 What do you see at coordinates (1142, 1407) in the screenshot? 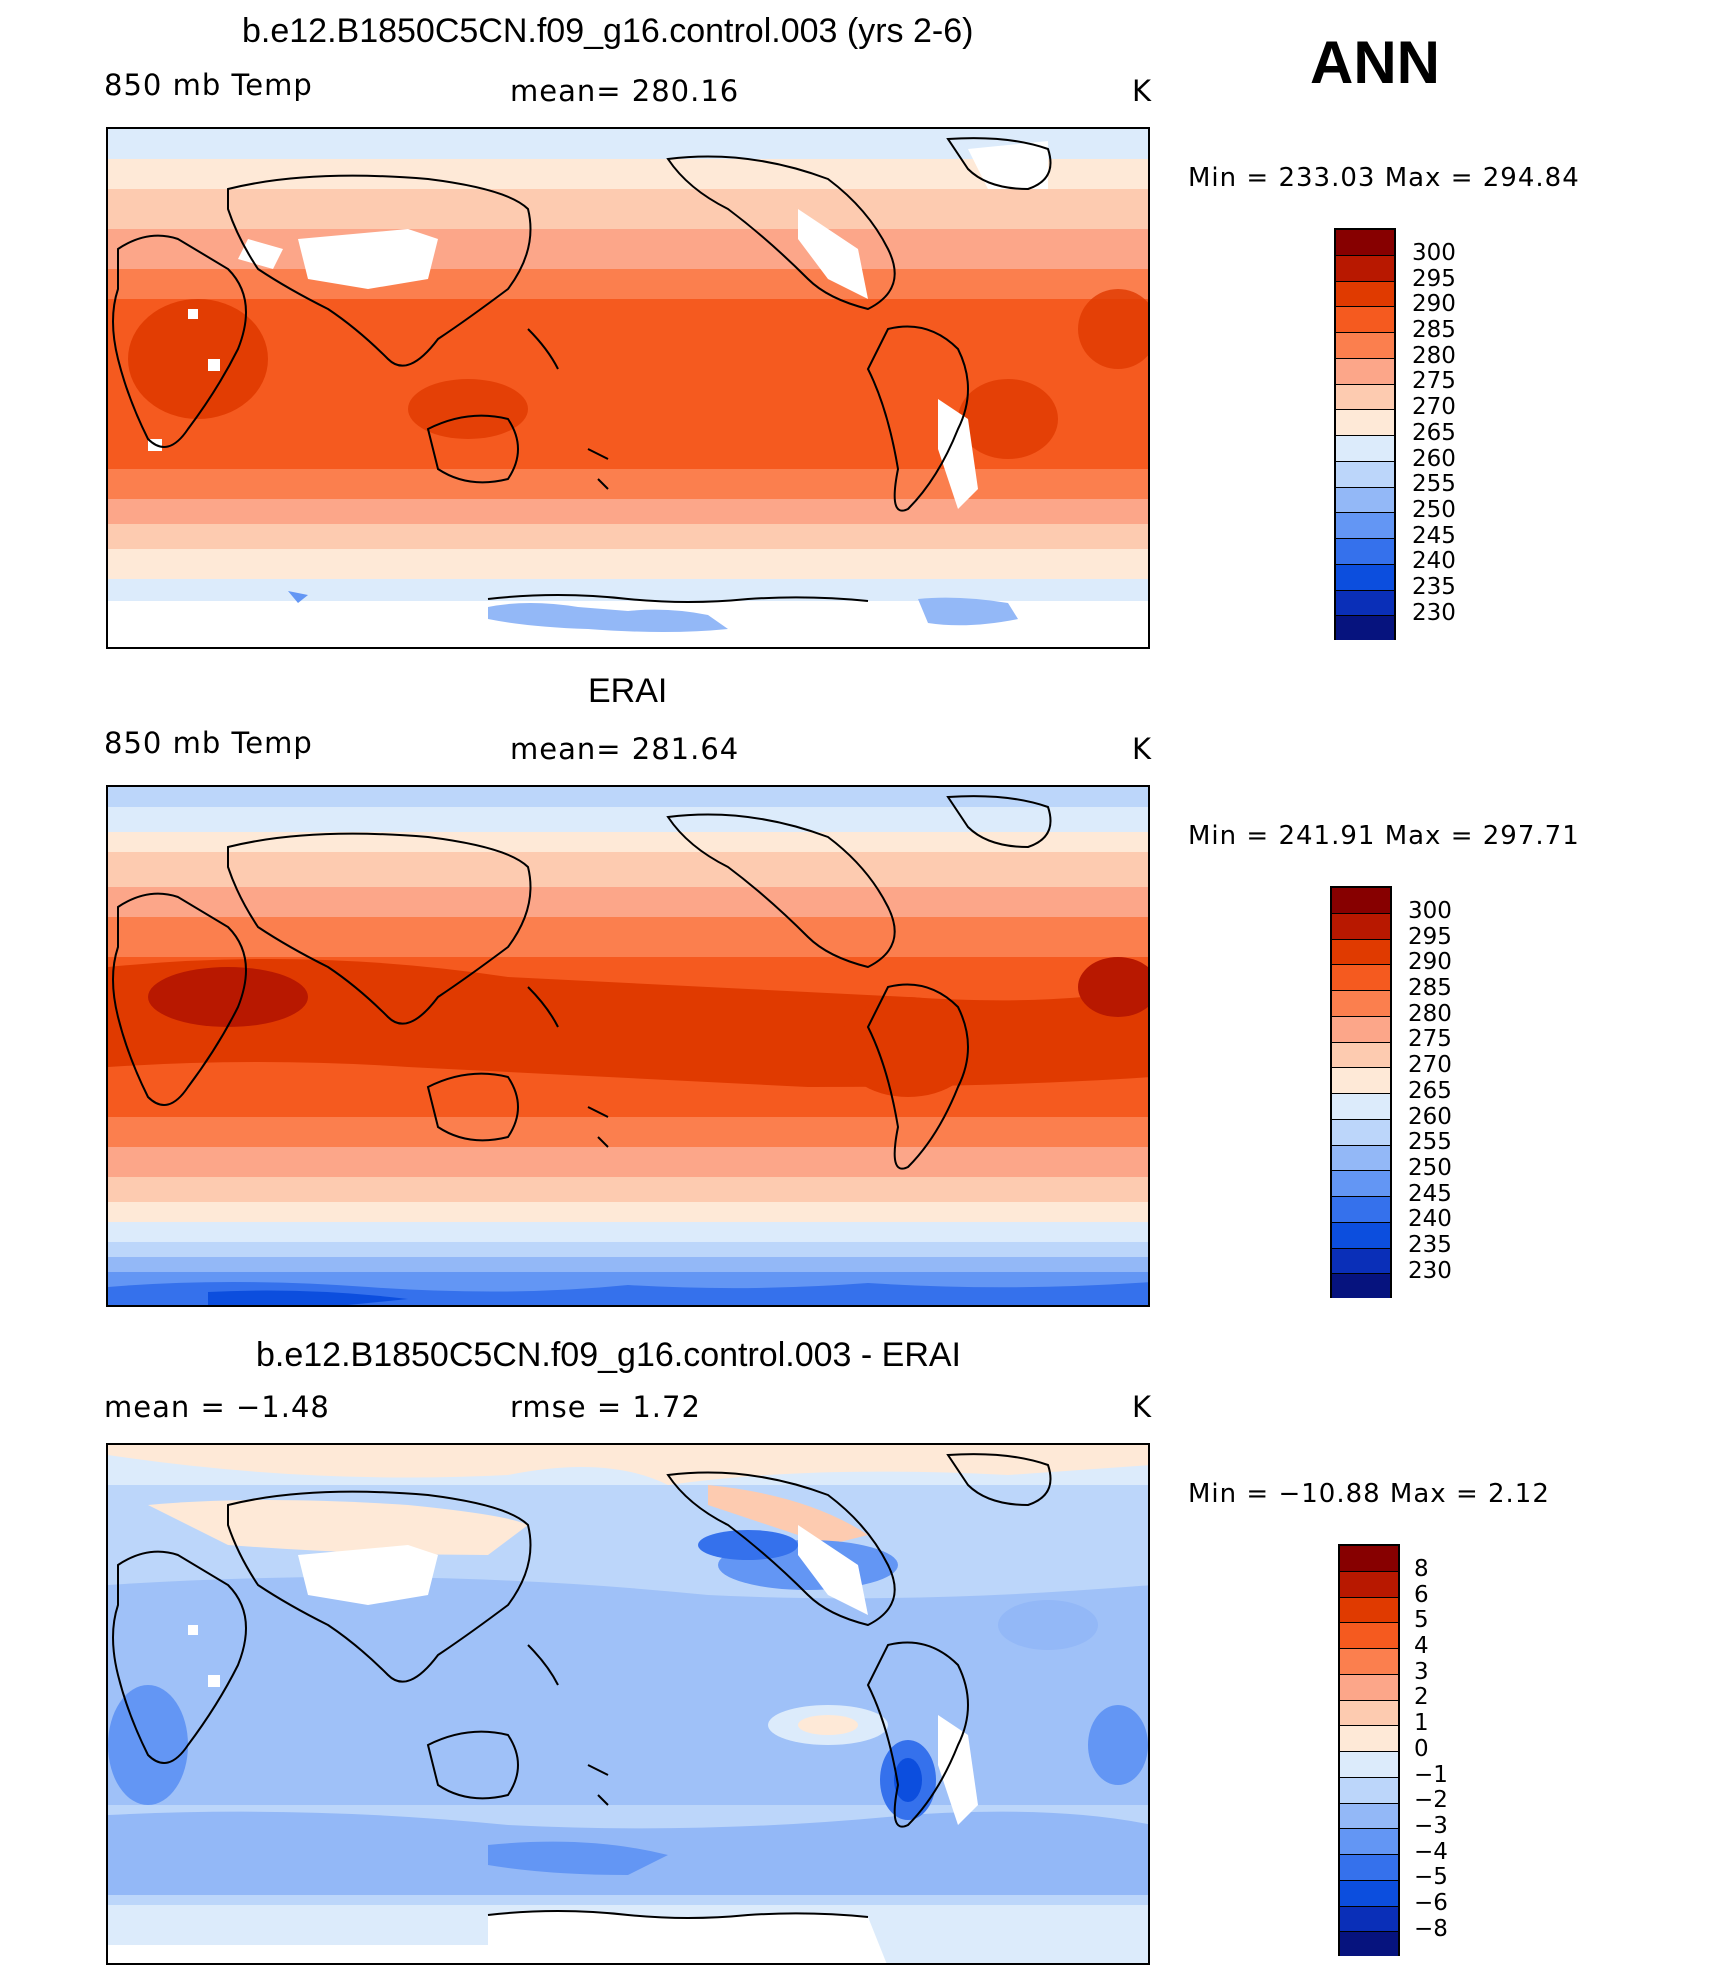
I see `panel-3-units: K` at bounding box center [1142, 1407].